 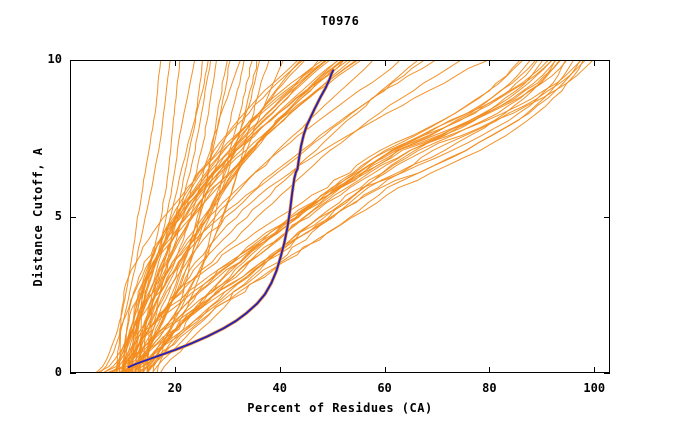 I want to click on chart-title: T0976, so click(x=340, y=21).